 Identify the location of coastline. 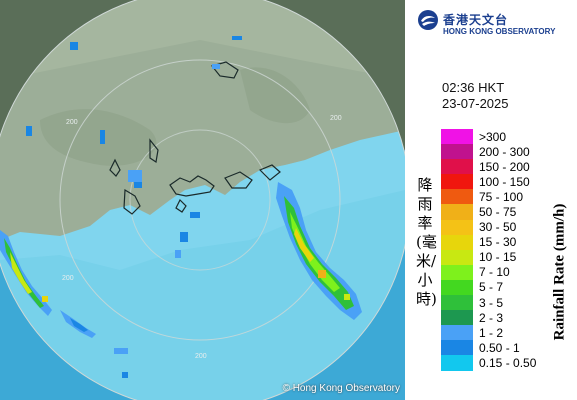
(195, 138).